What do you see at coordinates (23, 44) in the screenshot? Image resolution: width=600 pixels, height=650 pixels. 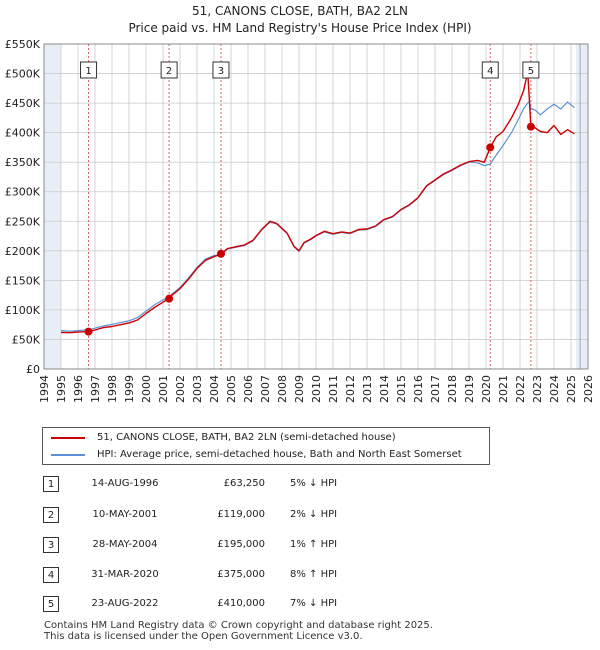 I see `y-tick-label: £550K` at bounding box center [23, 44].